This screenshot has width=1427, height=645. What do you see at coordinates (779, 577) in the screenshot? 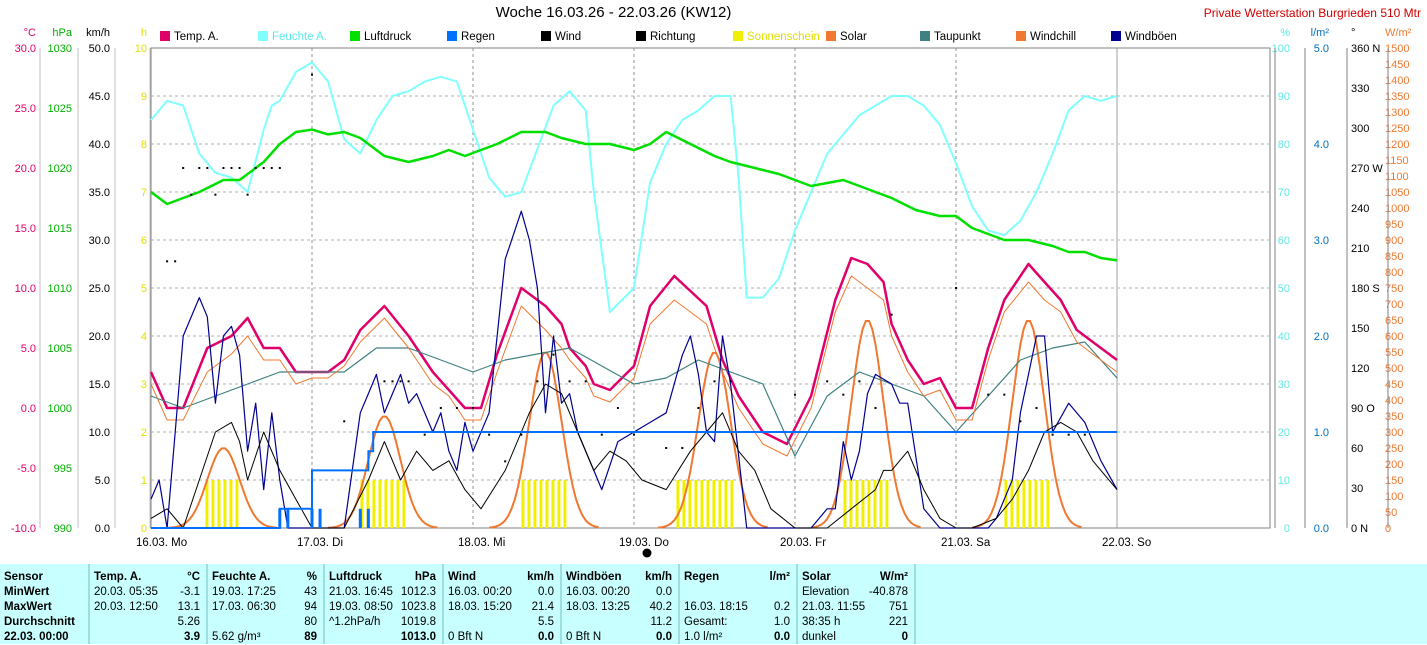
I see `summary-unit: l/m²` at bounding box center [779, 577].